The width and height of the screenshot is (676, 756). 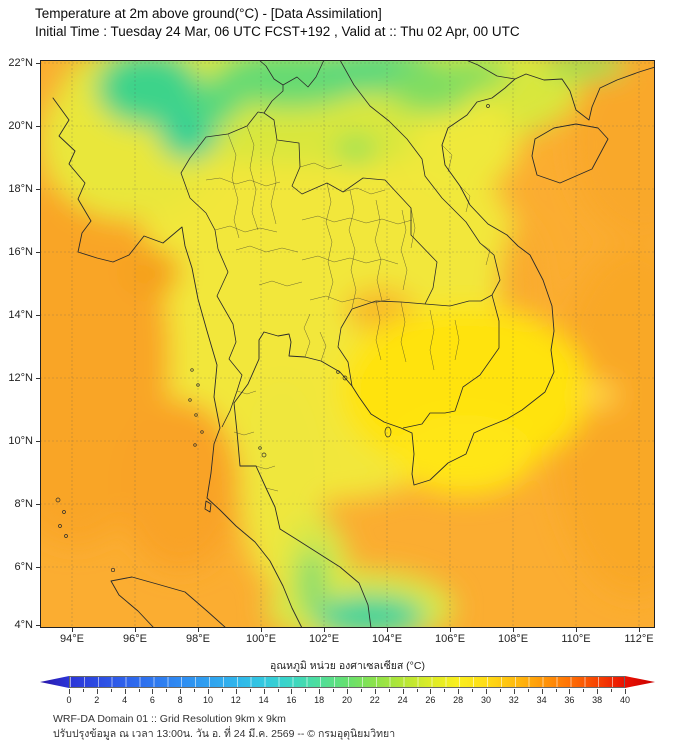 I want to click on colorbar-tick-label: 0, so click(x=69, y=700).